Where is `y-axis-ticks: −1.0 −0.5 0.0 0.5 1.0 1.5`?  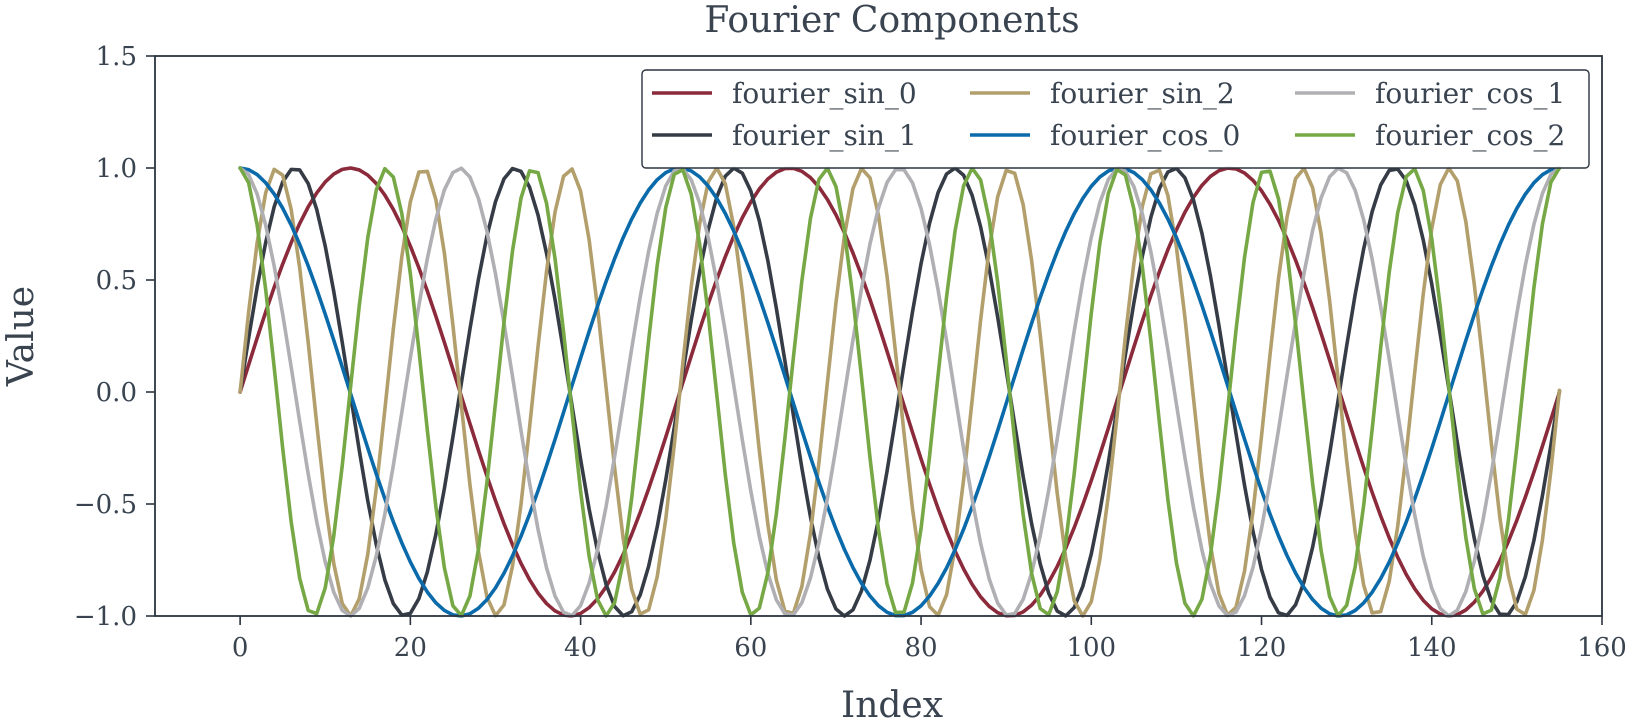
y-axis-ticks: −1.0 −0.5 0.0 0.5 1.0 1.5 is located at coordinates (114, 337).